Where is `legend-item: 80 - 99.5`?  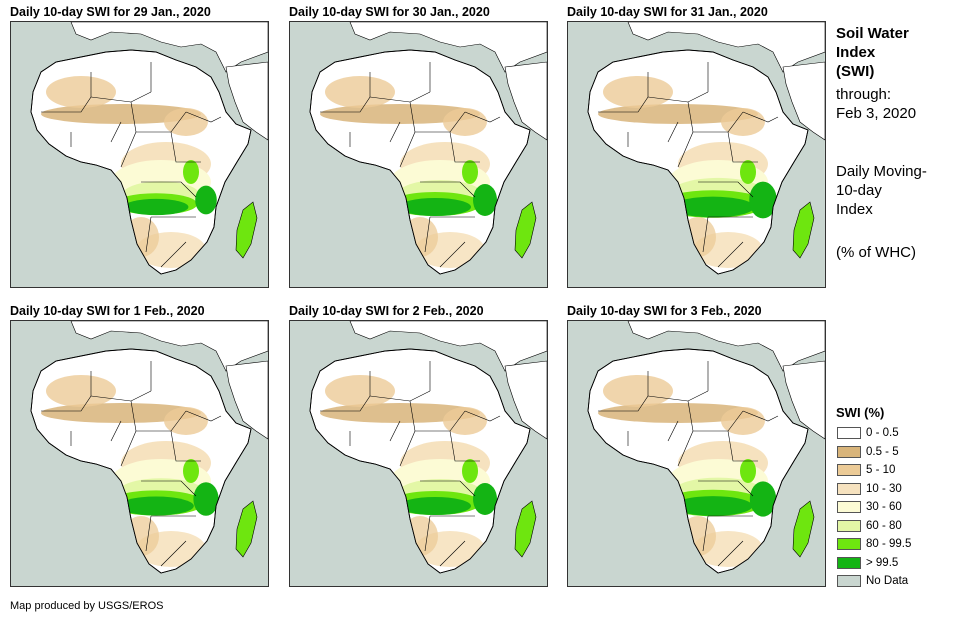 legend-item: 80 - 99.5 is located at coordinates (874, 544).